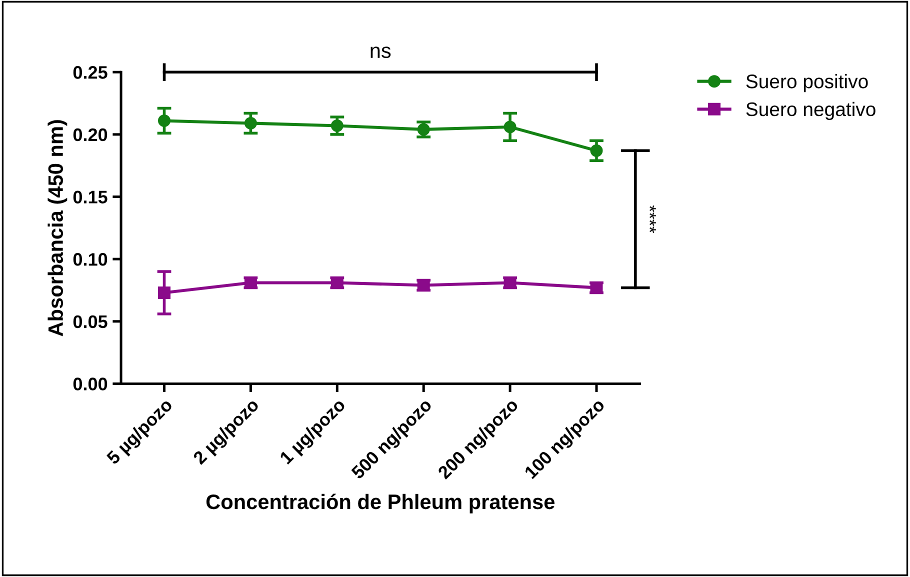  I want to click on y-tick-label: 0.10, so click(90, 259).